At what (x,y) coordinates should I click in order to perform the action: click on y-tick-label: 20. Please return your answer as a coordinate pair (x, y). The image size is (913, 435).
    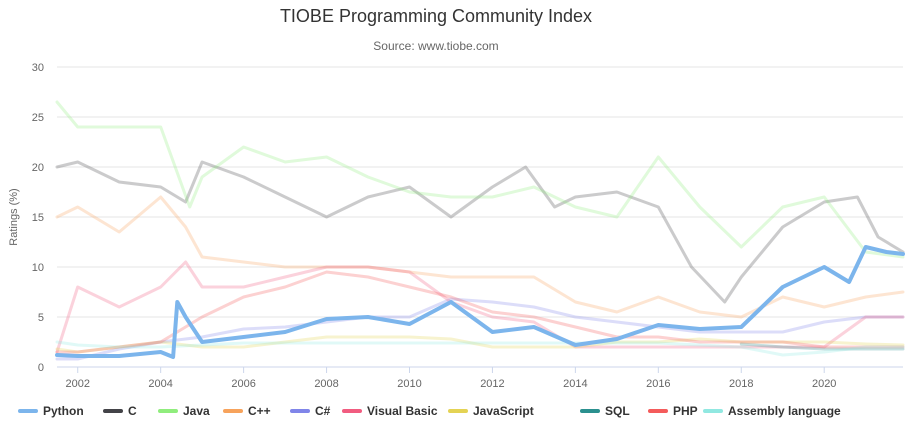
    Looking at the image, I should click on (38, 168).